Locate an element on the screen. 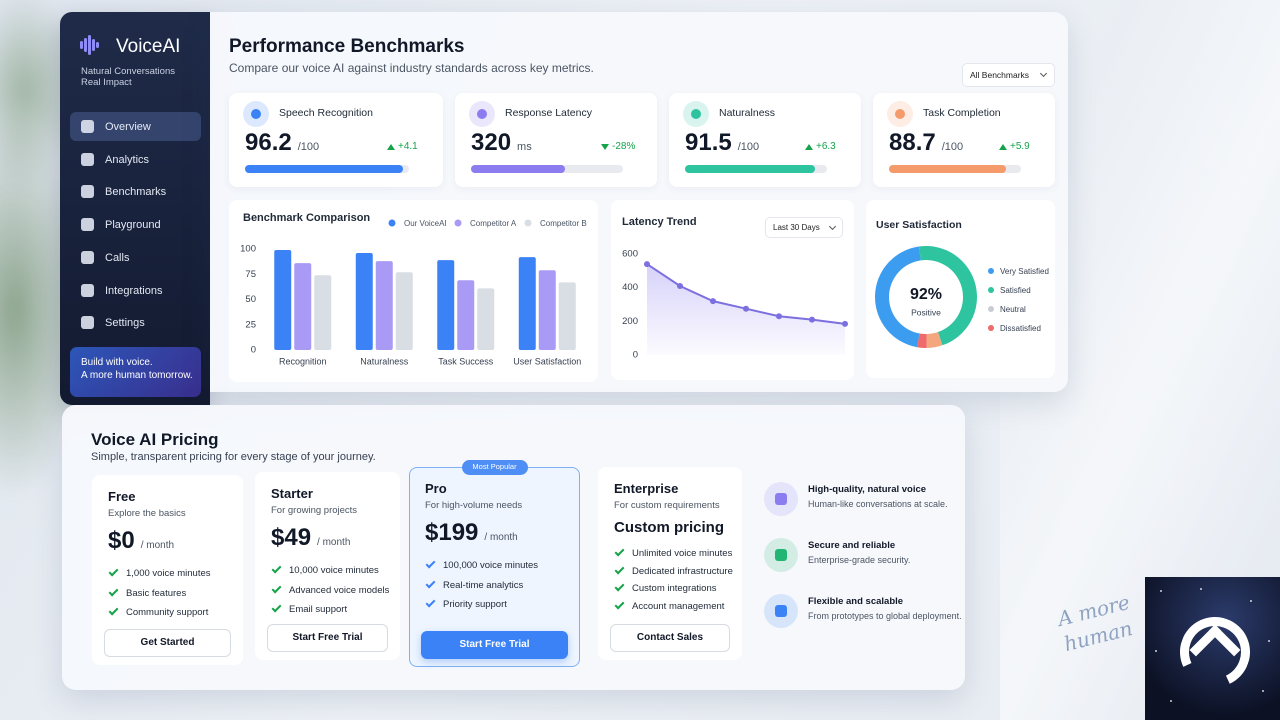  kpi-change: -28% is located at coordinates (624, 146).